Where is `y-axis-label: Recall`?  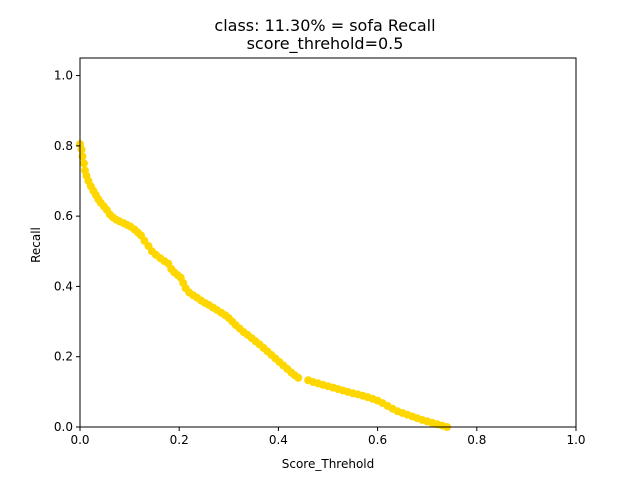
y-axis-label: Recall is located at coordinates (36, 245).